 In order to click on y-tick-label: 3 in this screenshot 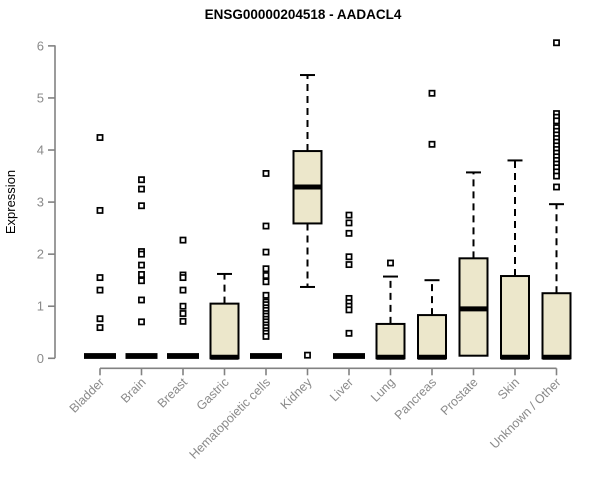, I will do `click(40, 202)`.